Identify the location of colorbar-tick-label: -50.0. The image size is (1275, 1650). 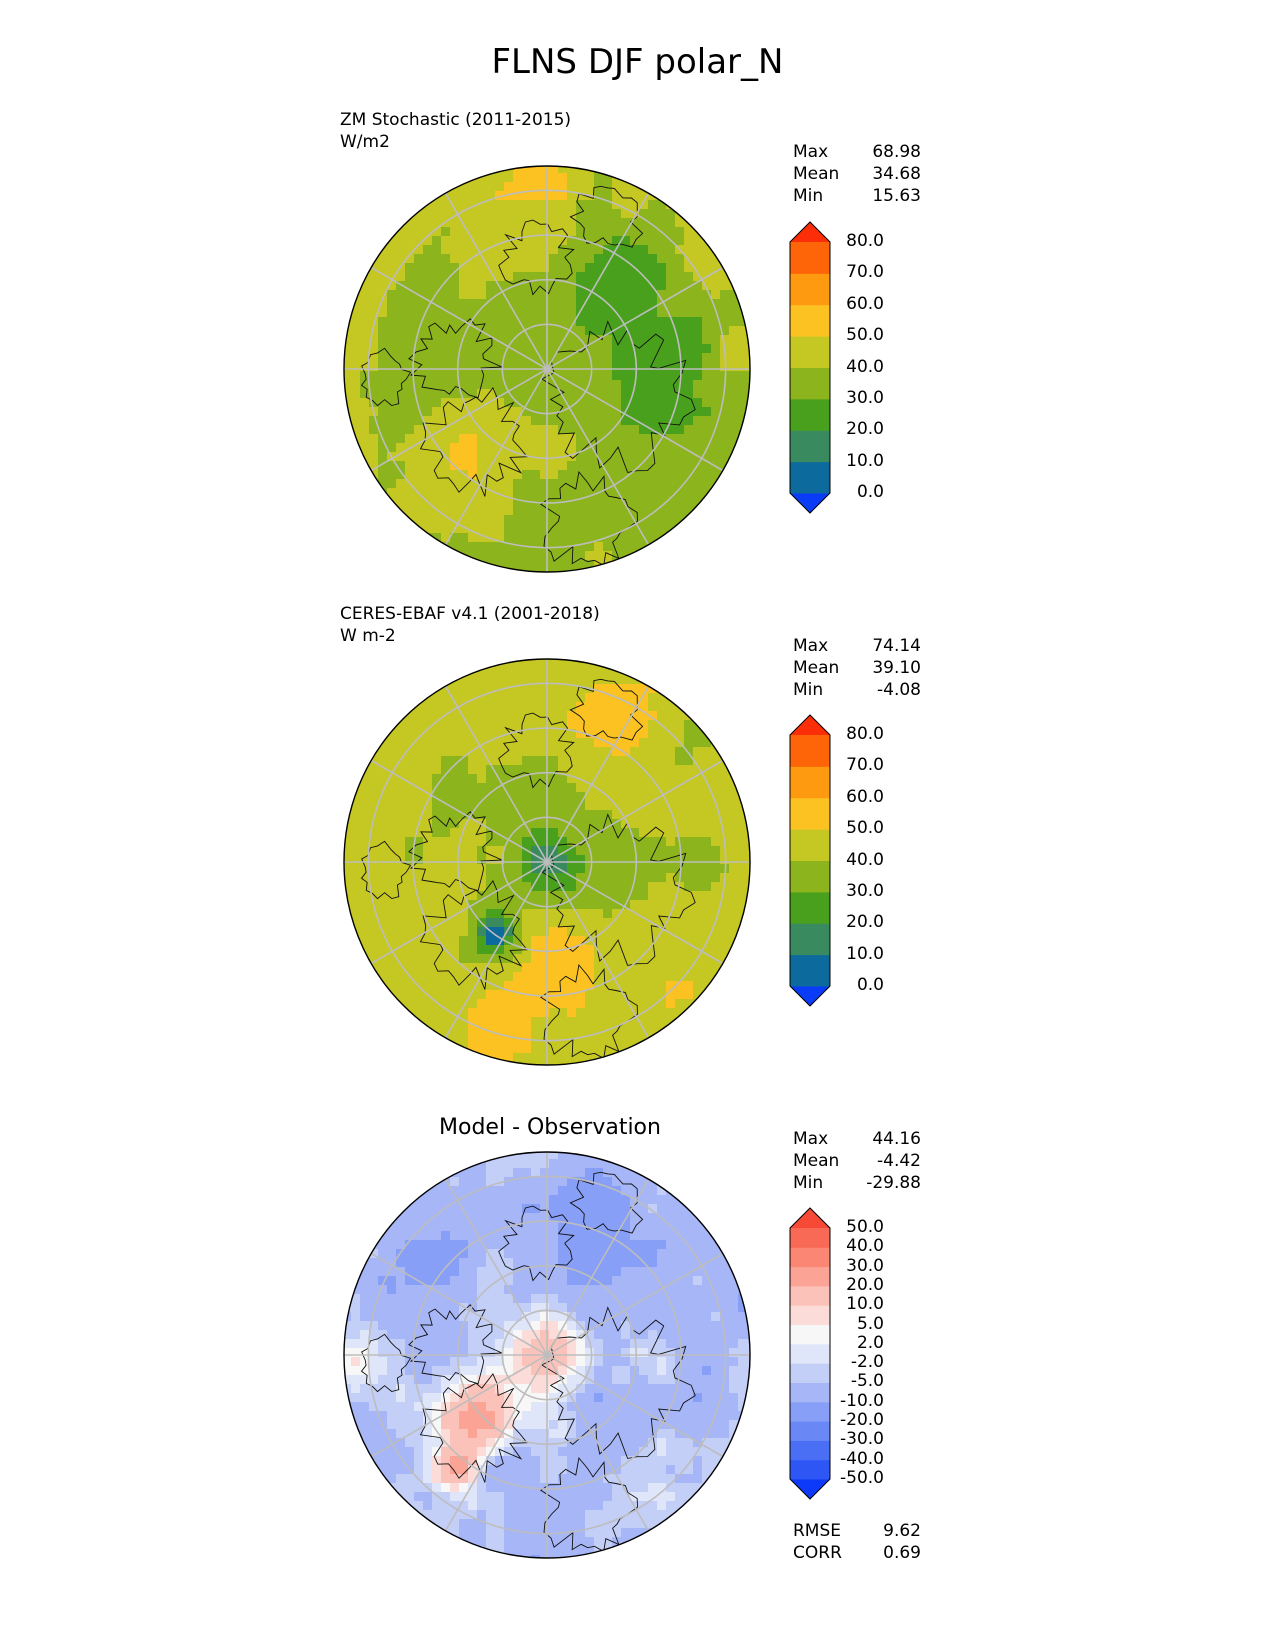
(862, 1478).